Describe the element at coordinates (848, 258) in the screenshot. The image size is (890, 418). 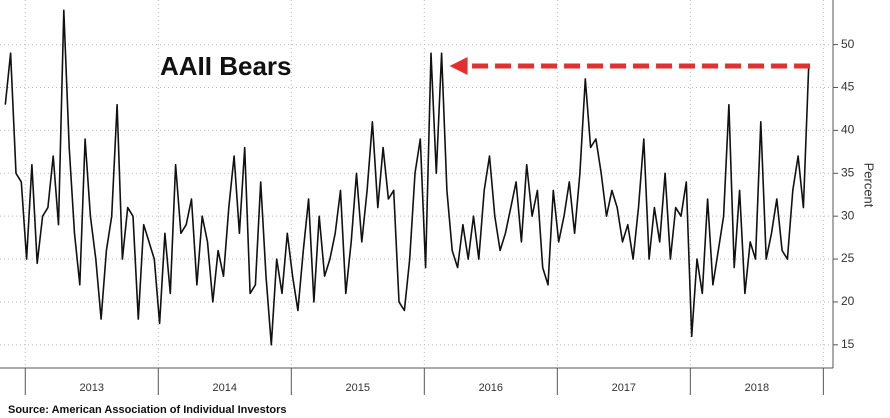
I see `y-tick-label: 25` at that location.